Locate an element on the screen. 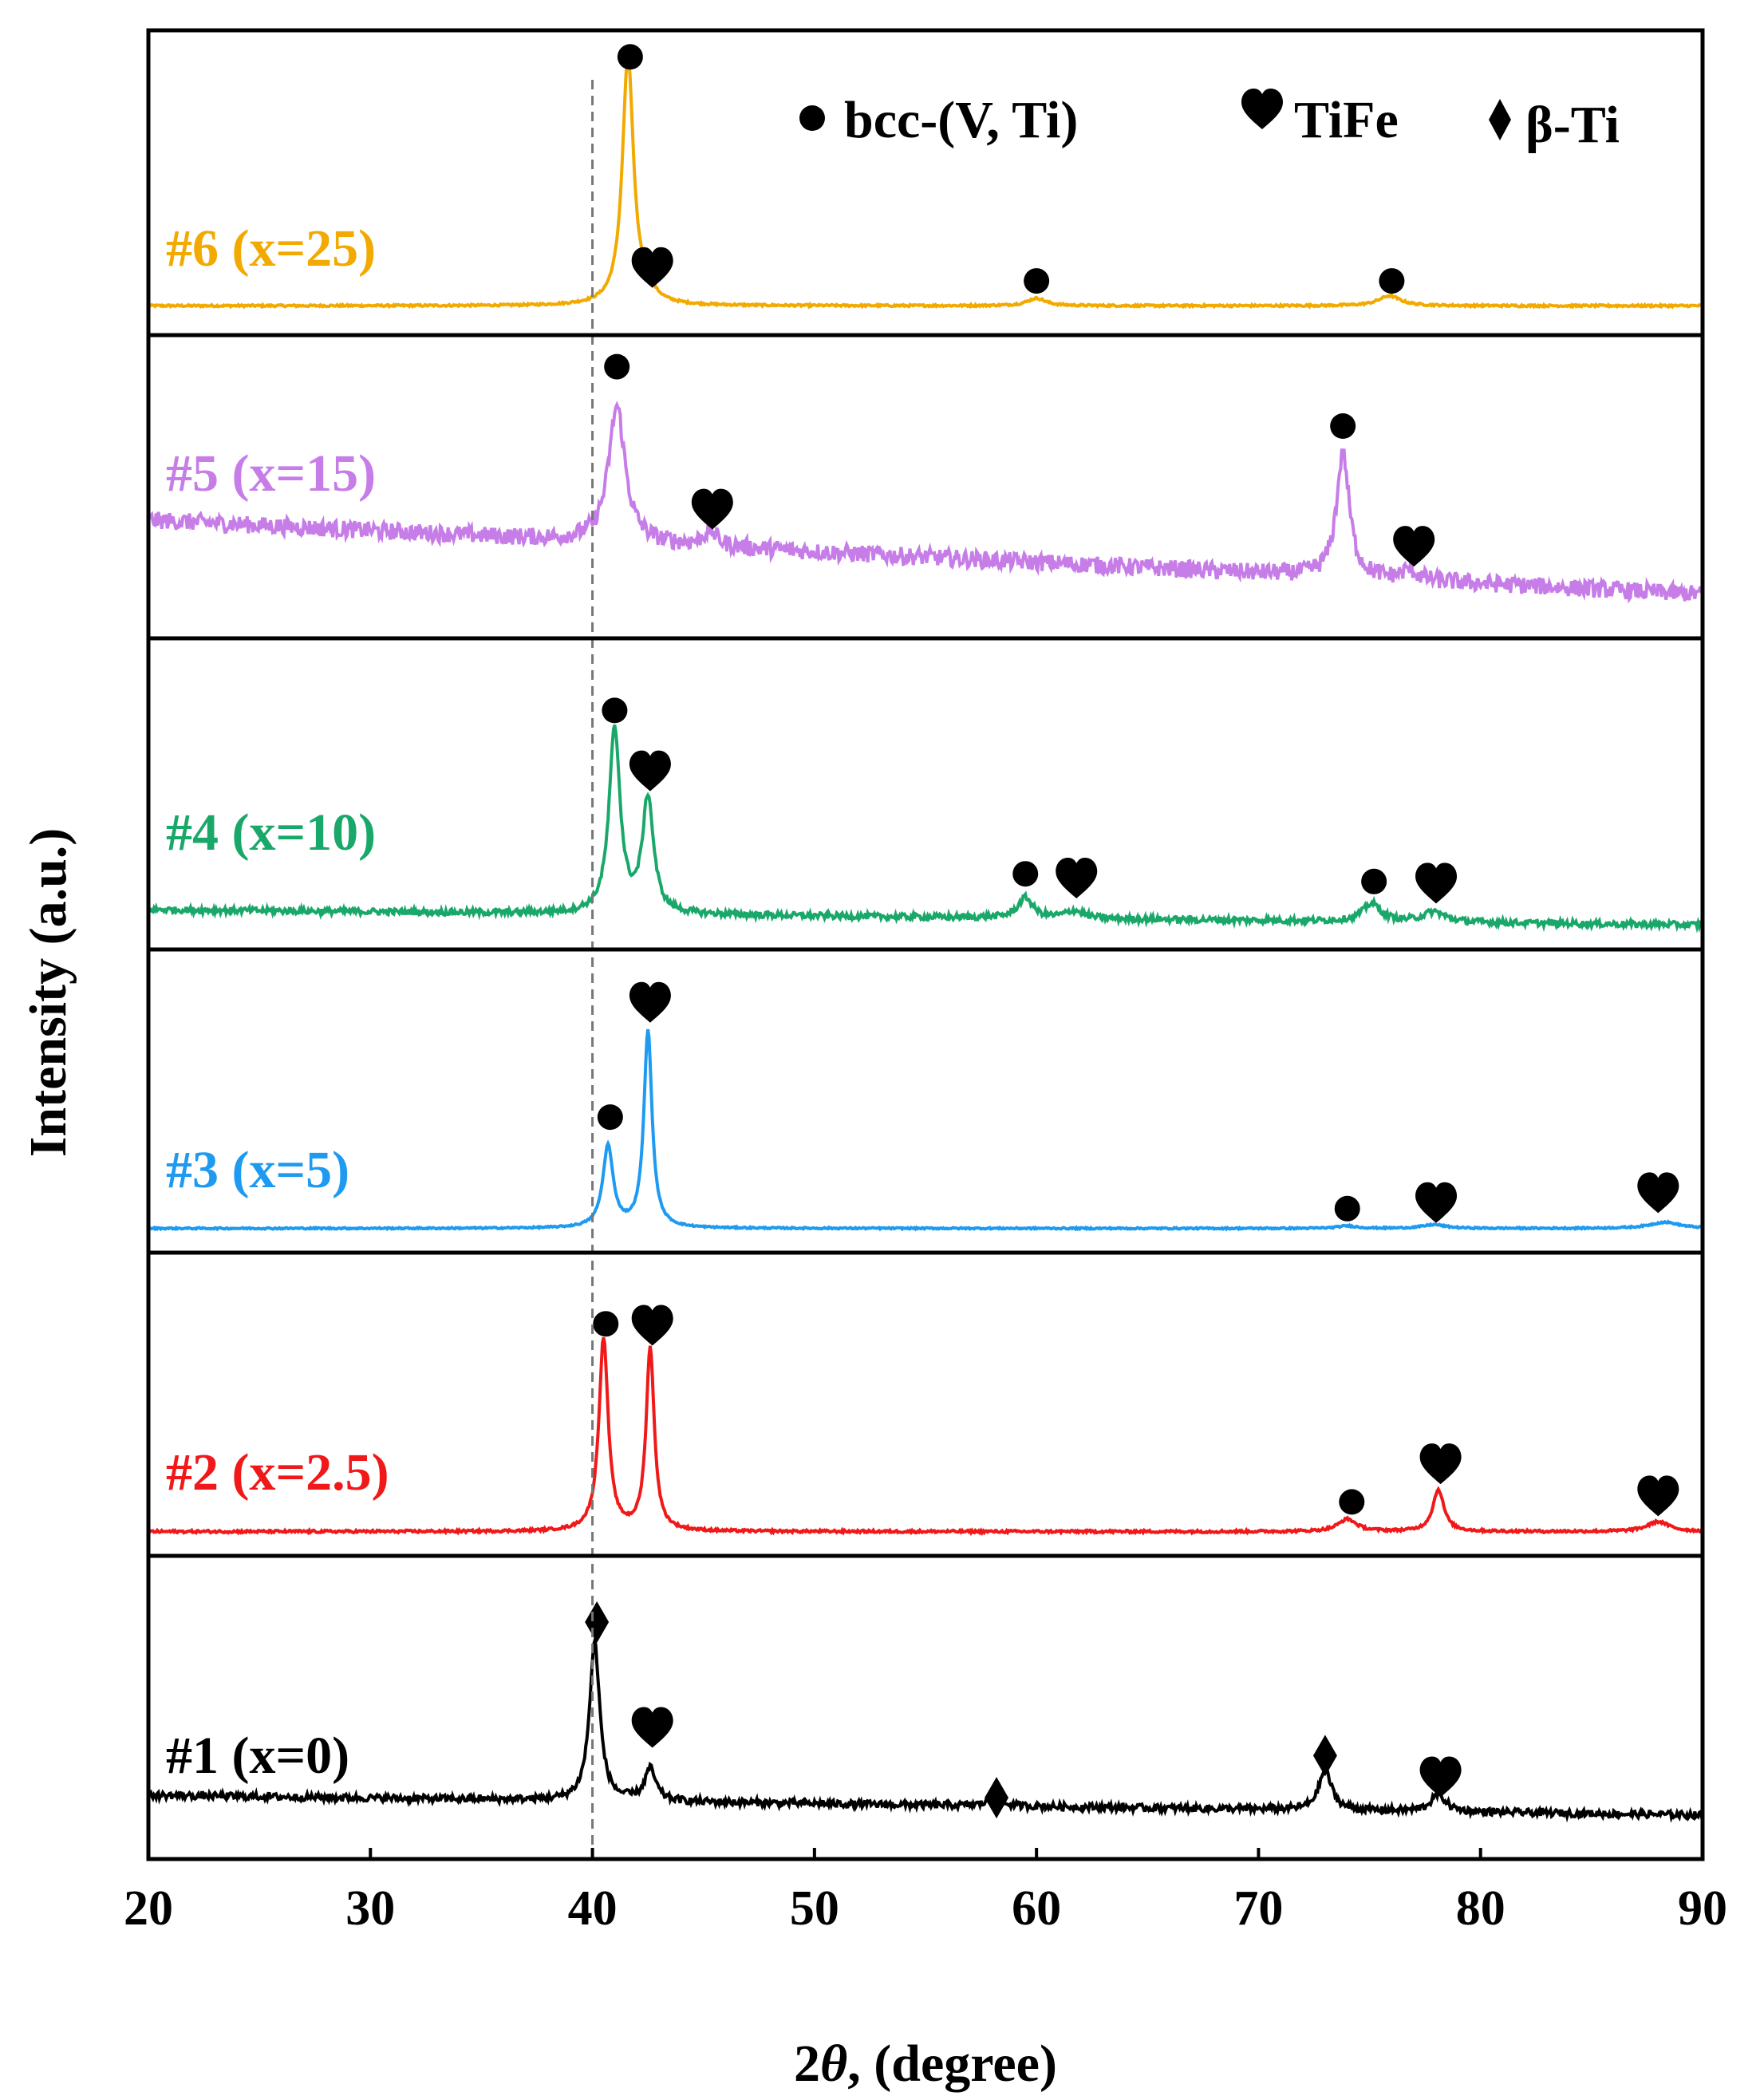 The width and height of the screenshot is (1764, 2100). series-label-3: #4 (x=10) is located at coordinates (271, 833).